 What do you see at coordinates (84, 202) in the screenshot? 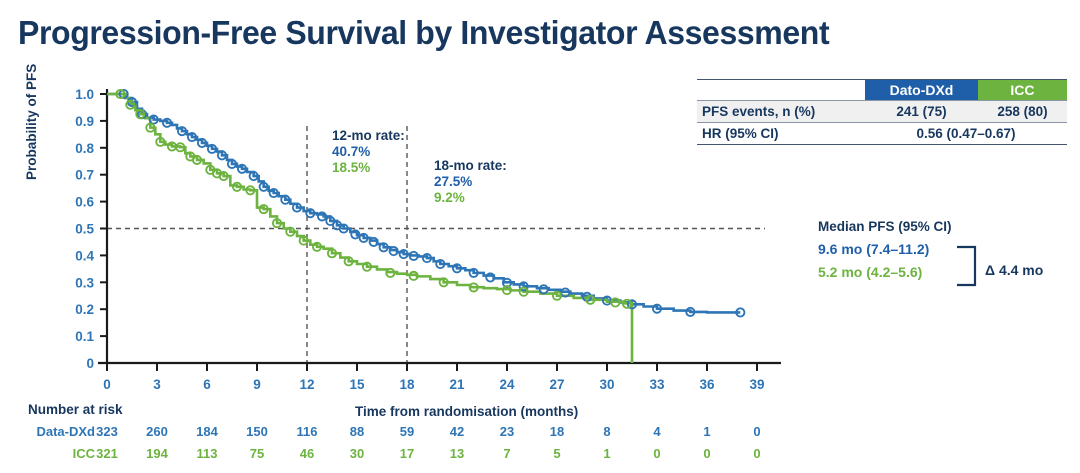
I see `svg-text: 0.6` at bounding box center [84, 202].